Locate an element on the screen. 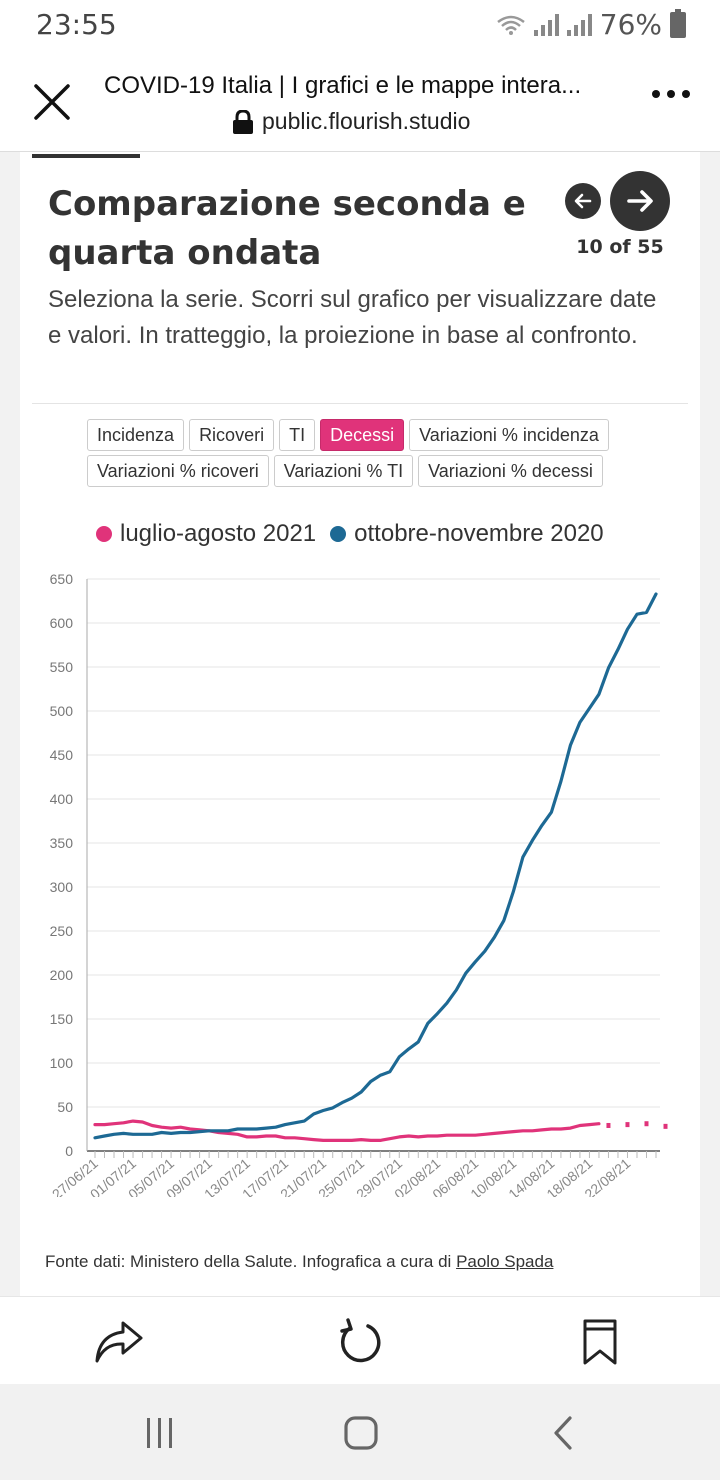 This screenshot has width=720, height=1480. bookmark-icon is located at coordinates (600, 1342).